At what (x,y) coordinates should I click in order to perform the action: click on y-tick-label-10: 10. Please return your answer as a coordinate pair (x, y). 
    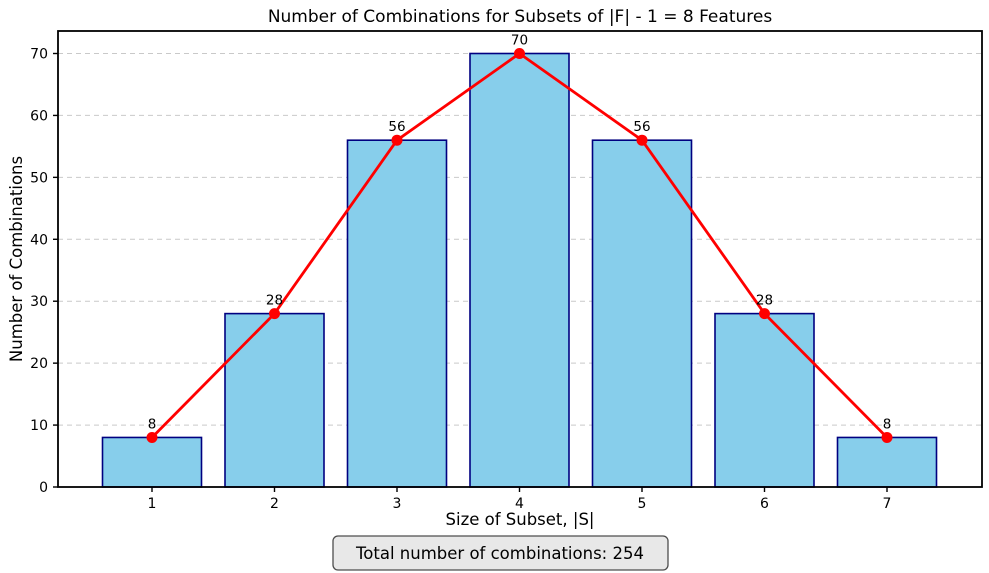
    Looking at the image, I should click on (39, 426).